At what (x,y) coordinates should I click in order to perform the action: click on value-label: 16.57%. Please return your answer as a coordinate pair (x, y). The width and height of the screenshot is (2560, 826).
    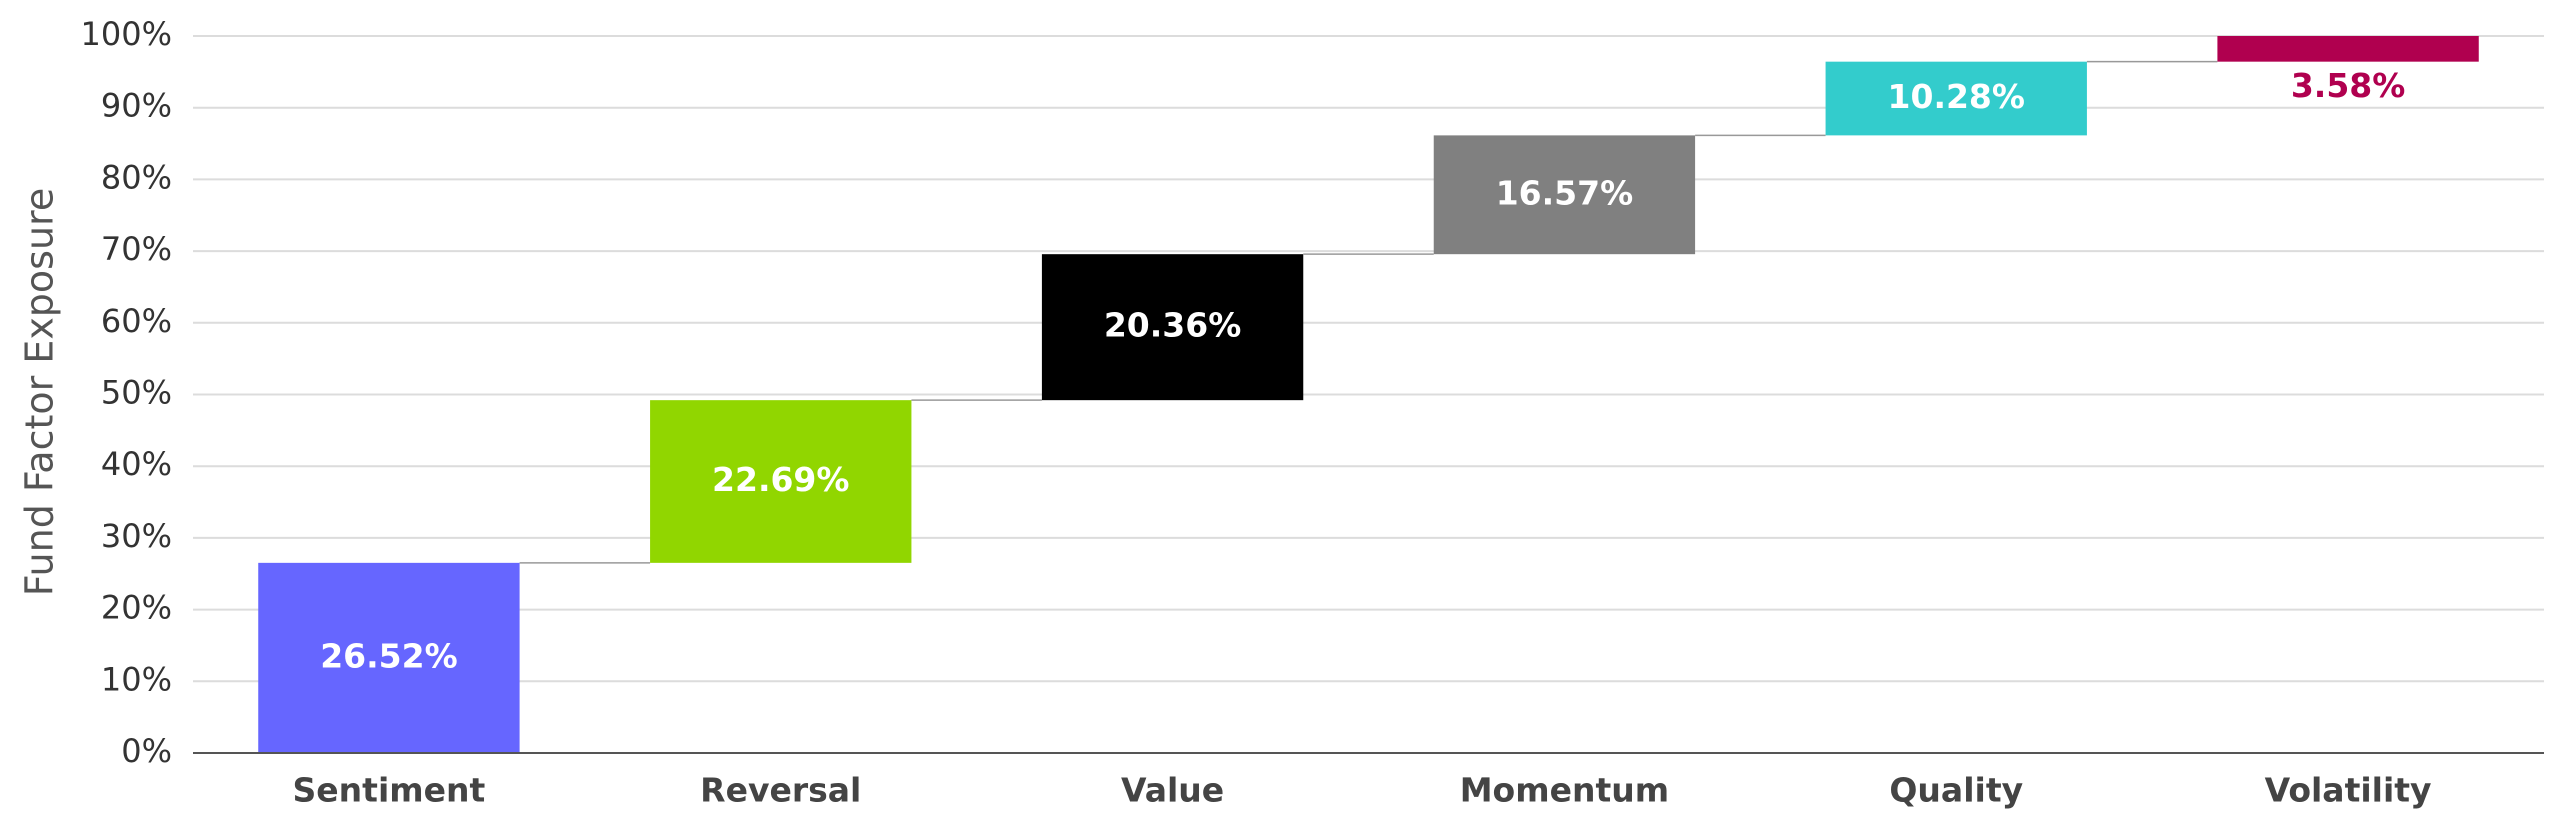
    Looking at the image, I should click on (1564, 192).